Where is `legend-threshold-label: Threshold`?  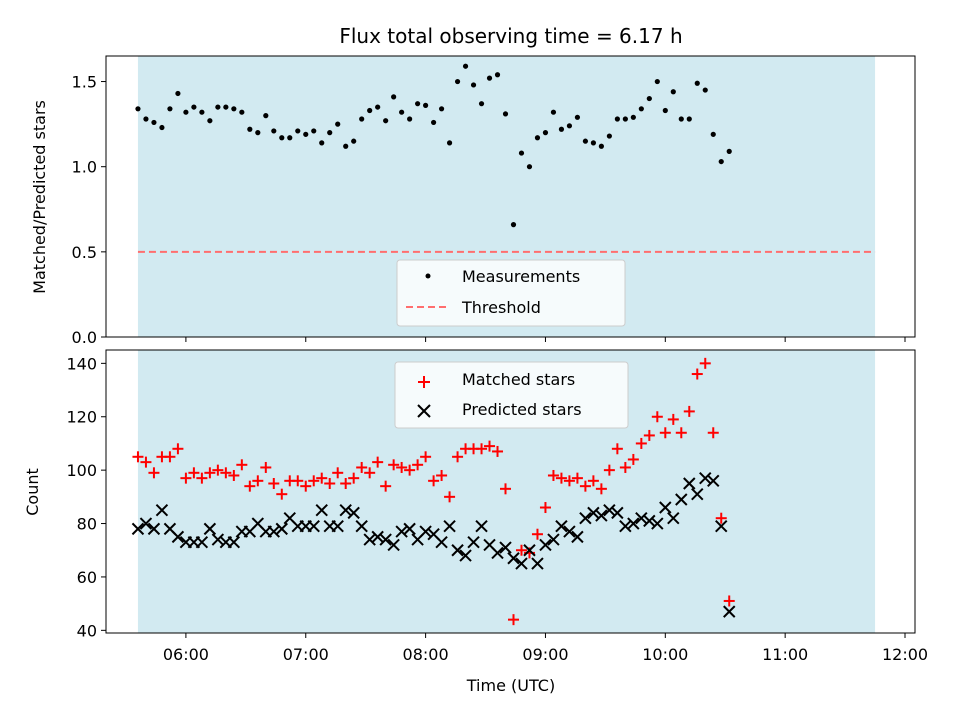 legend-threshold-label: Threshold is located at coordinates (501, 307).